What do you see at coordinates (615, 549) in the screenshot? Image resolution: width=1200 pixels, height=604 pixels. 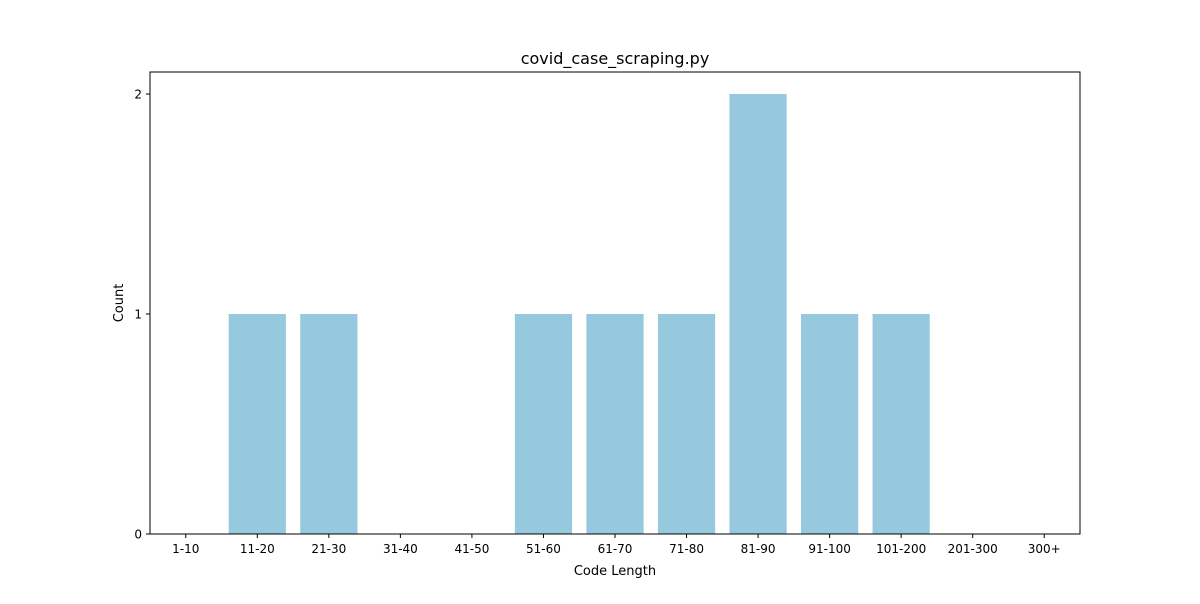 I see `x-tick-label: 61-70` at bounding box center [615, 549].